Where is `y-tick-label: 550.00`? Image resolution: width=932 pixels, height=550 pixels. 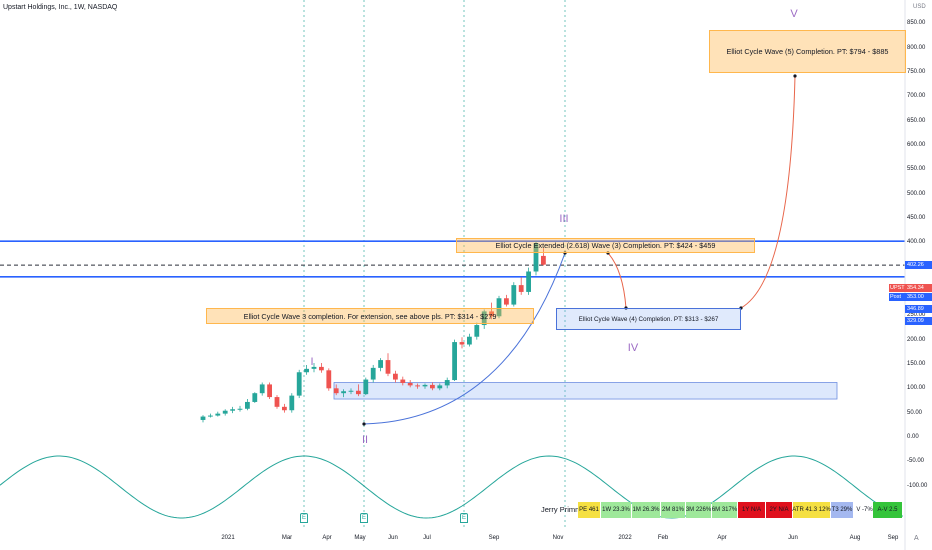
y-tick-label: 550.00 is located at coordinates (916, 169).